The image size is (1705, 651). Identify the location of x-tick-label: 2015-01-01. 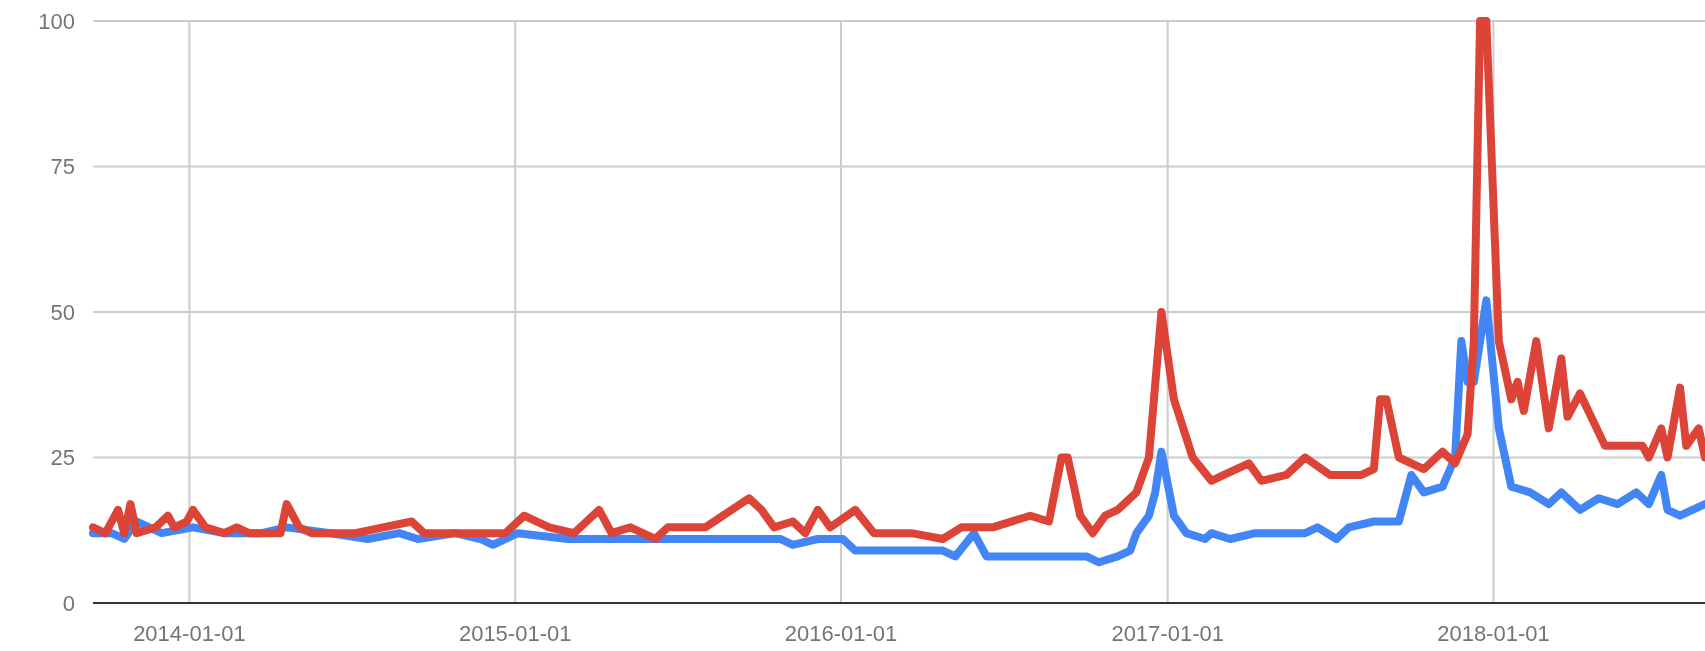
(515, 633).